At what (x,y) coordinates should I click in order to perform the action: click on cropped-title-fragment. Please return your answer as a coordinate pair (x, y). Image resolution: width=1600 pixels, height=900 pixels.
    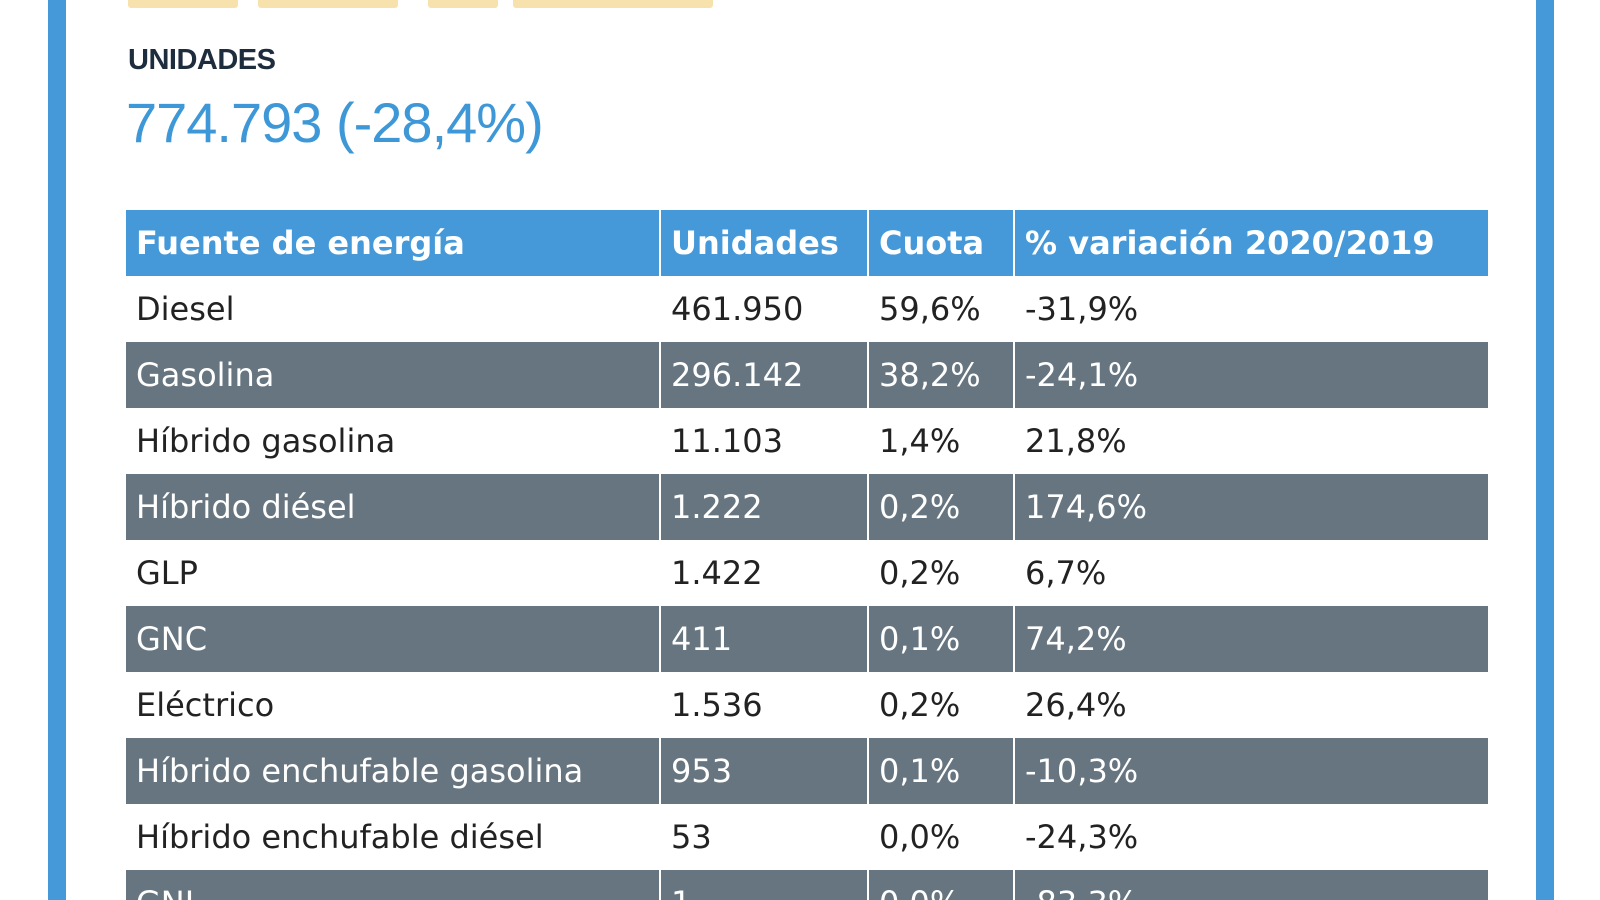
    Looking at the image, I should click on (428, 6).